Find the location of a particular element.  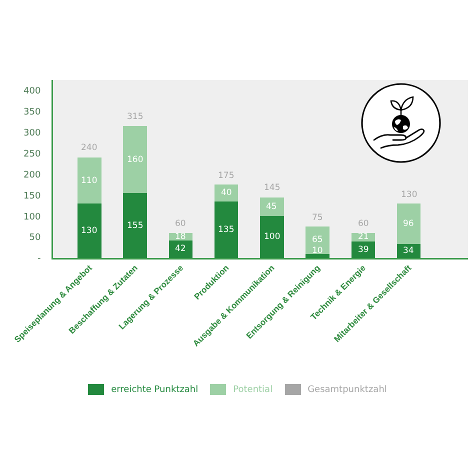

data-label: 135 is located at coordinates (226, 230).